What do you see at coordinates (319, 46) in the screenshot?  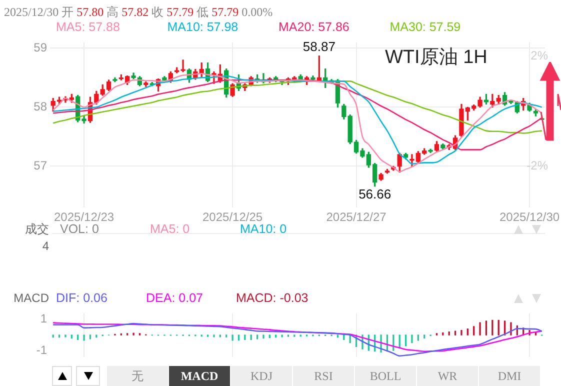 I see `annotation: 58.87` at bounding box center [319, 46].